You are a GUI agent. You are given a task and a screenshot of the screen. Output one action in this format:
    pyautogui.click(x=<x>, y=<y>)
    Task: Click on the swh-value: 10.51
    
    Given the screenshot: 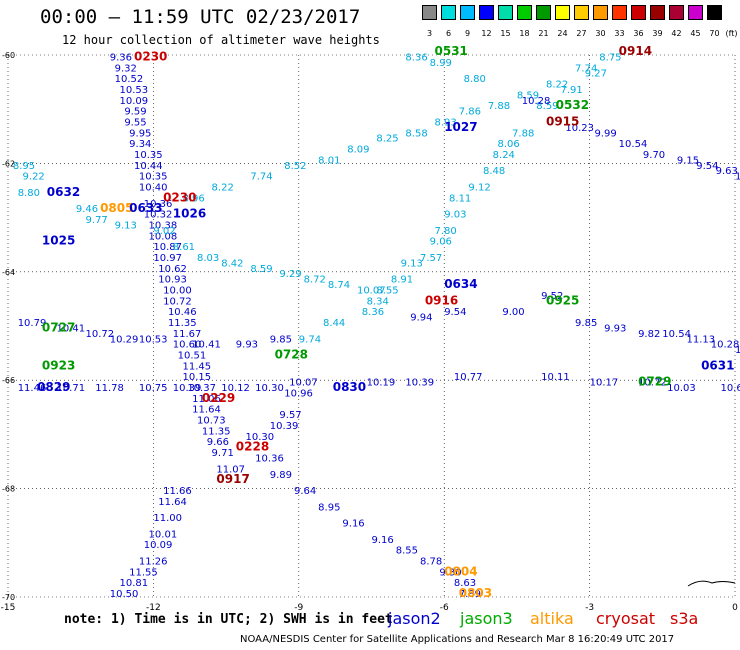 What is the action you would take?
    pyautogui.click(x=192, y=356)
    